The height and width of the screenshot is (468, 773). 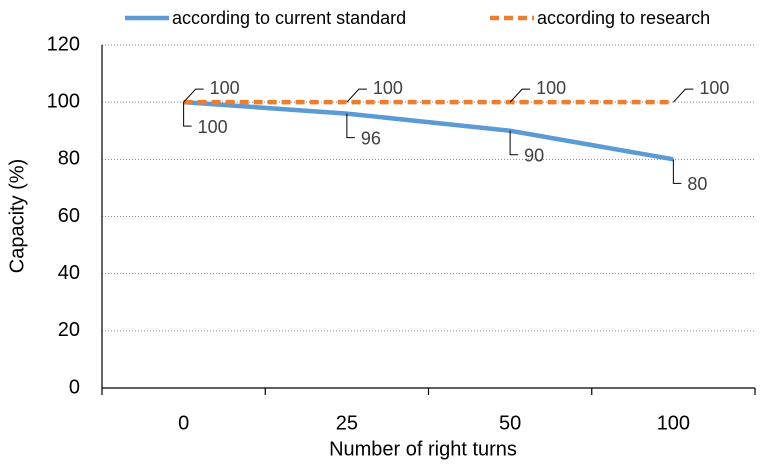 I want to click on series-line, so click(x=428, y=130).